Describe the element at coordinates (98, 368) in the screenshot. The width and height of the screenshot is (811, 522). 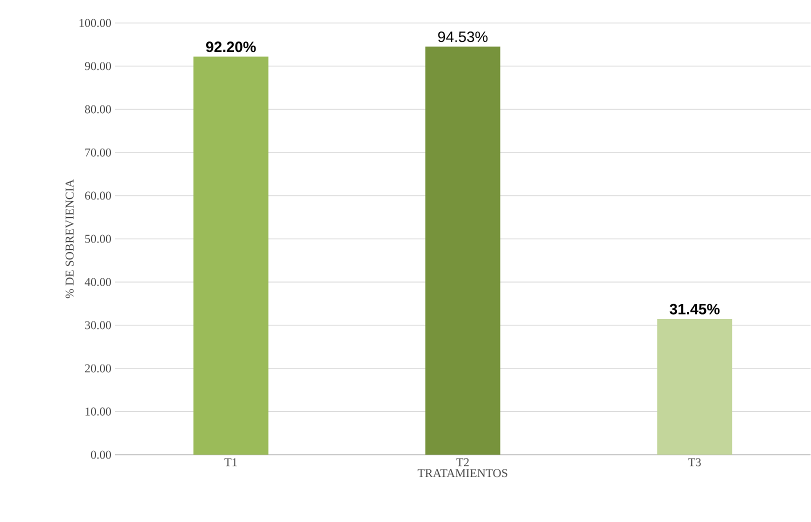
I see `y-tick-label: 20.00` at that location.